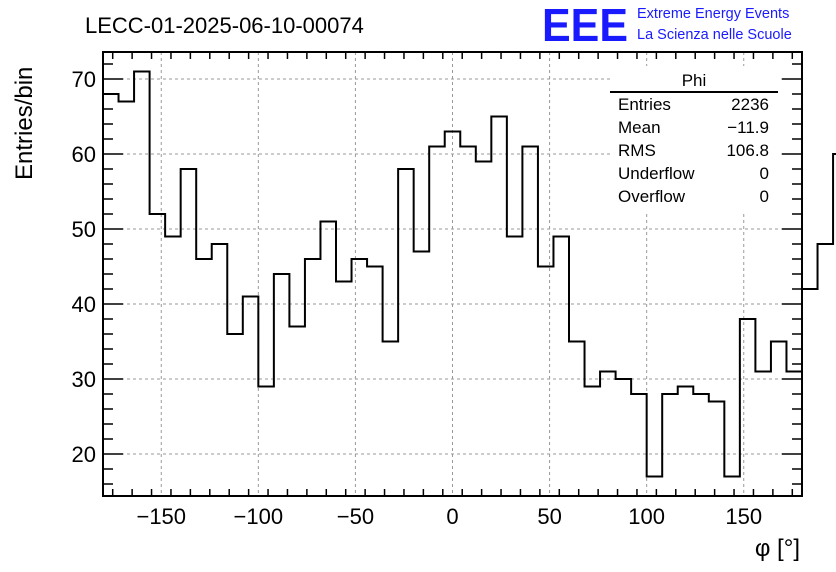  What do you see at coordinates (355, 516) in the screenshot?
I see `x-tick-label: −50` at bounding box center [355, 516].